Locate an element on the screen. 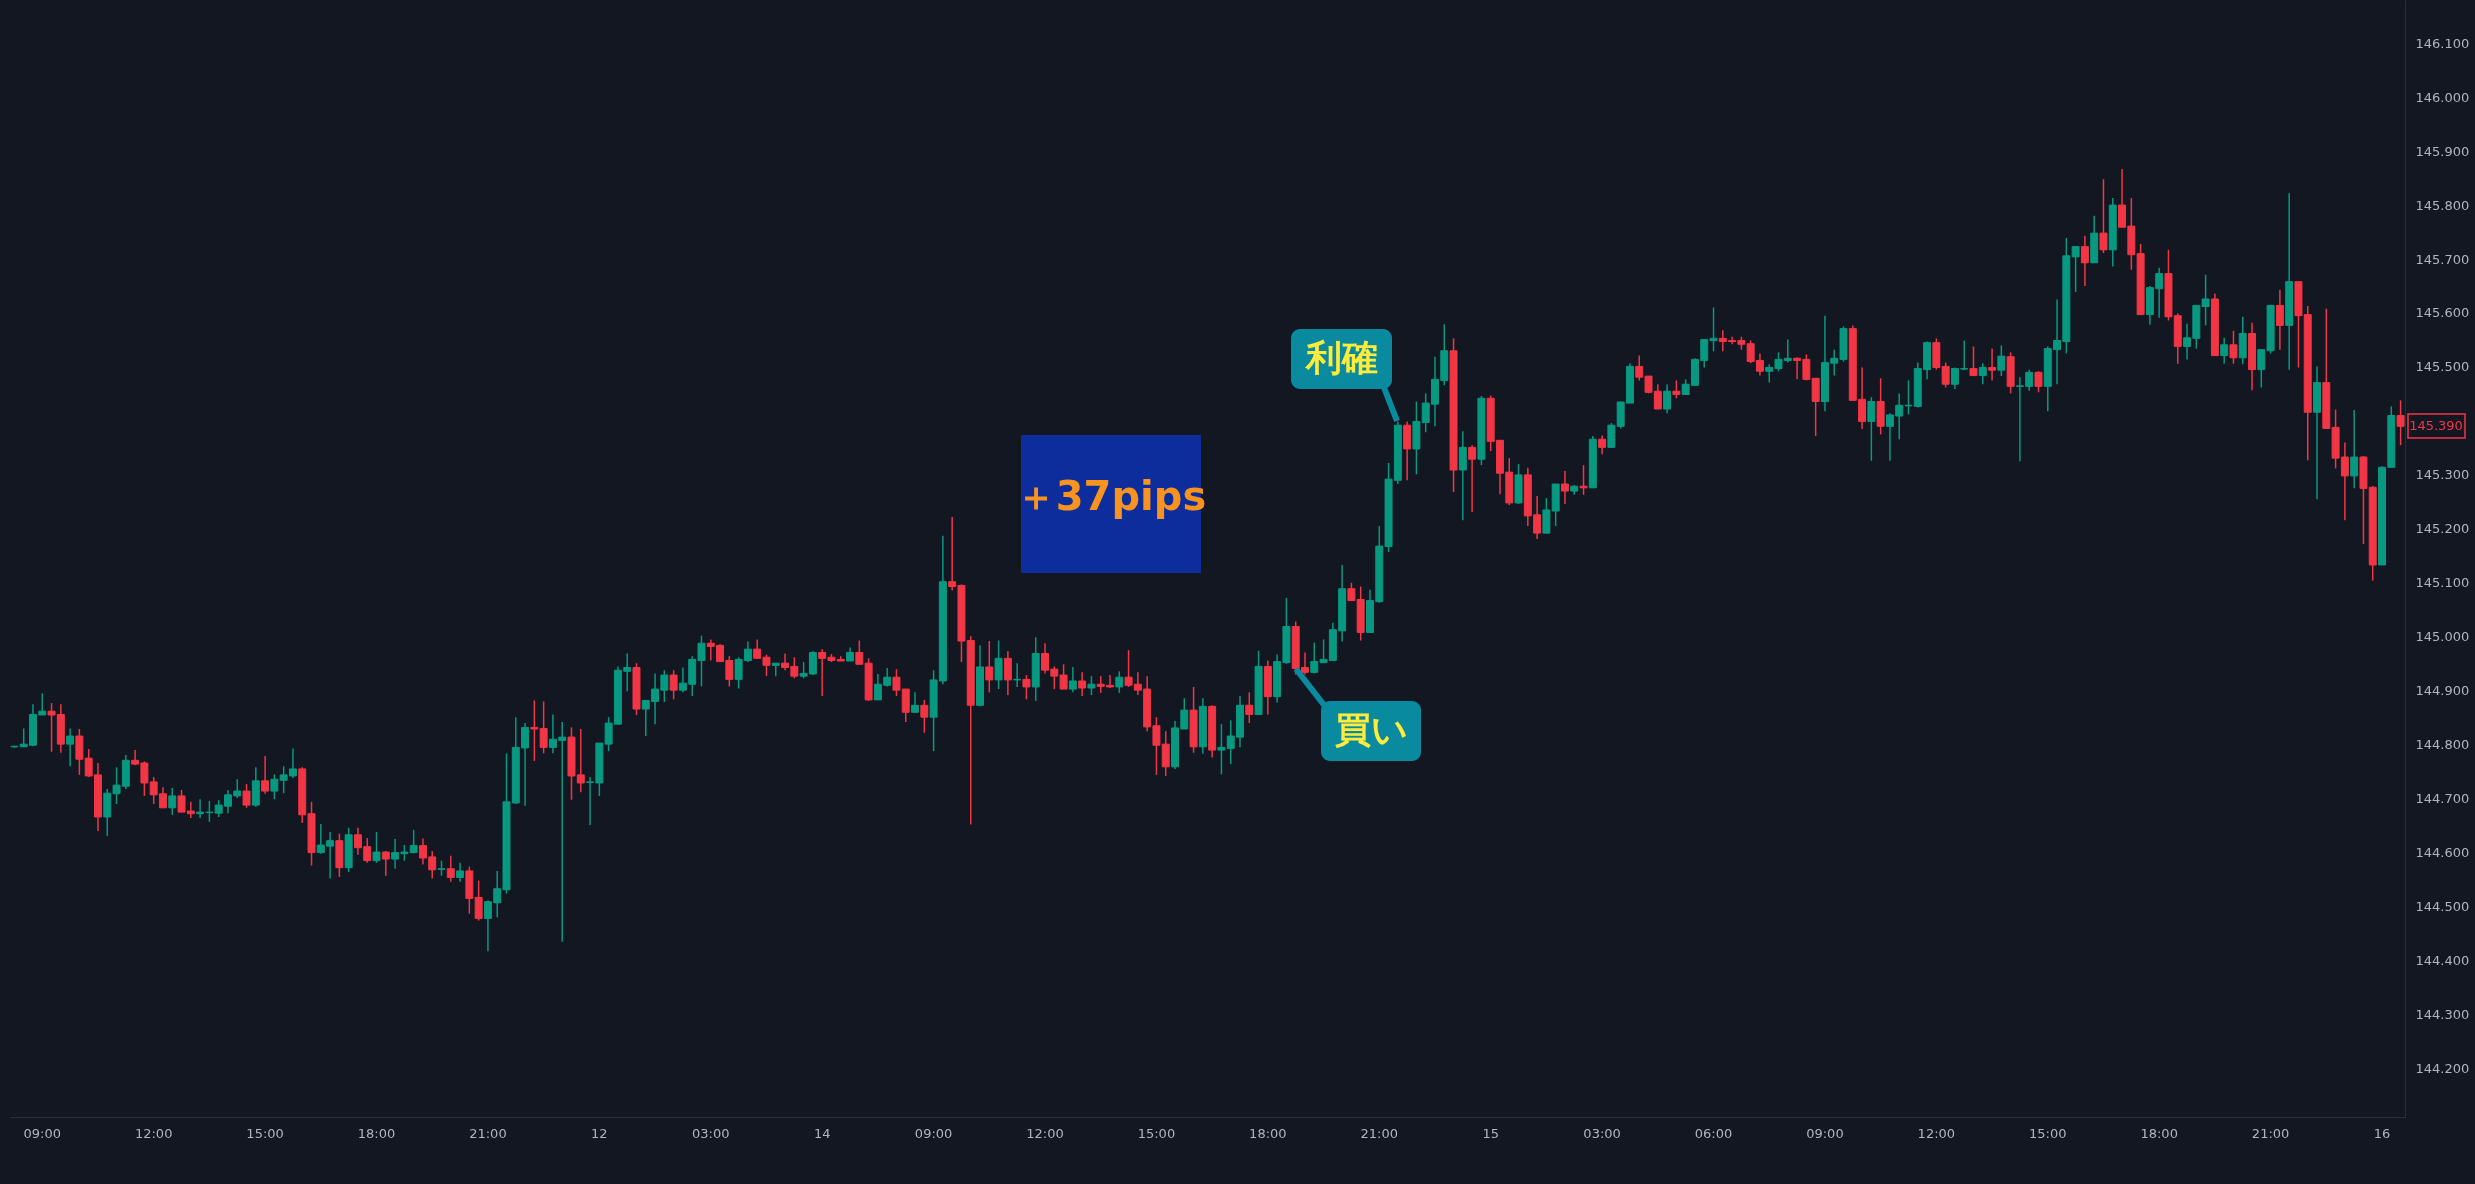 This screenshot has width=2475, height=1184. x-tick-label: 15 is located at coordinates (1490, 1133).